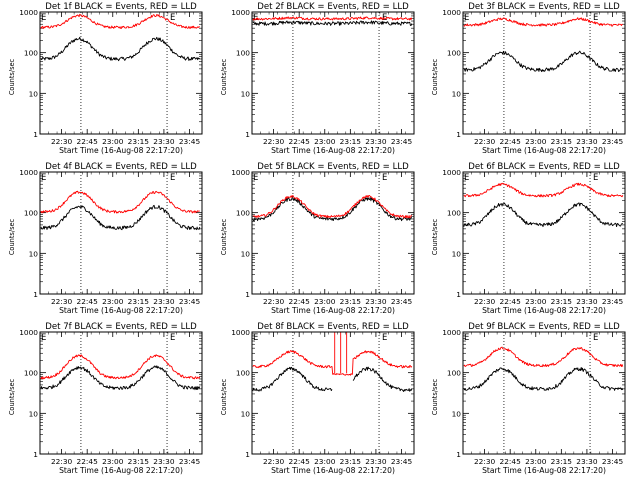 The height and width of the screenshot is (480, 640). I want to click on panel-title: Det 4f BLACK = Events, RED = LLD, so click(121, 167).